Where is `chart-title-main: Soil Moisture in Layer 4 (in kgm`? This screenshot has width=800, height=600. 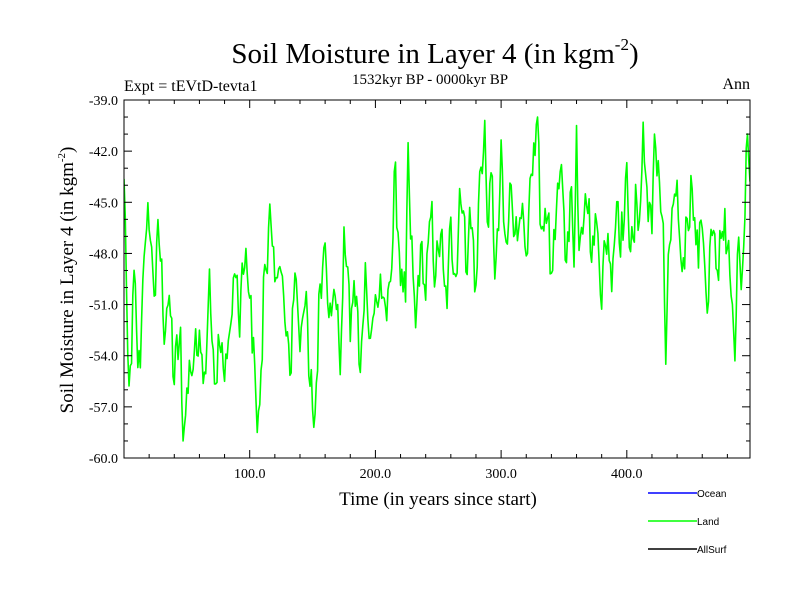 chart-title-main: Soil Moisture in Layer 4 (in kgm is located at coordinates (423, 54).